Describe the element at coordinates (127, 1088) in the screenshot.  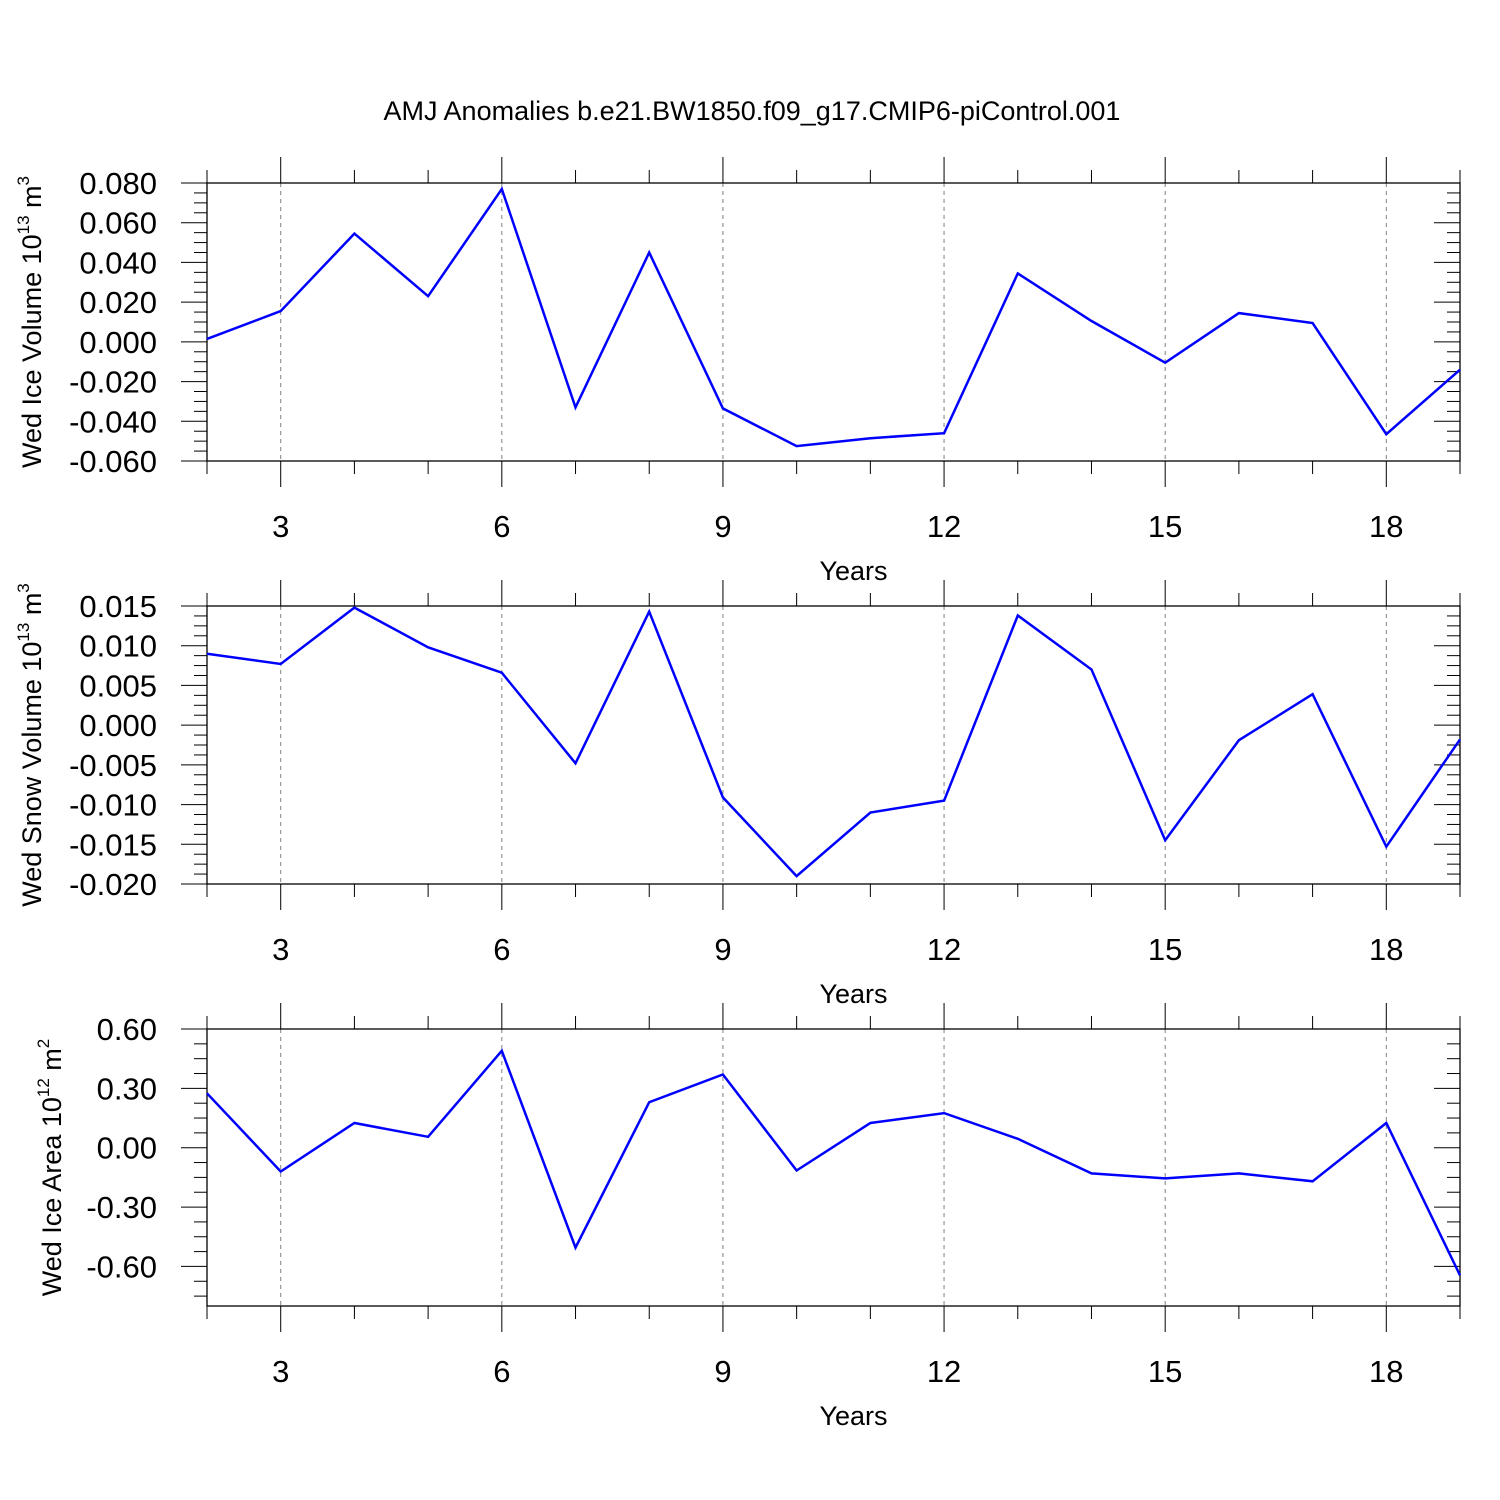
I see `y-tick-label: 0.30` at that location.